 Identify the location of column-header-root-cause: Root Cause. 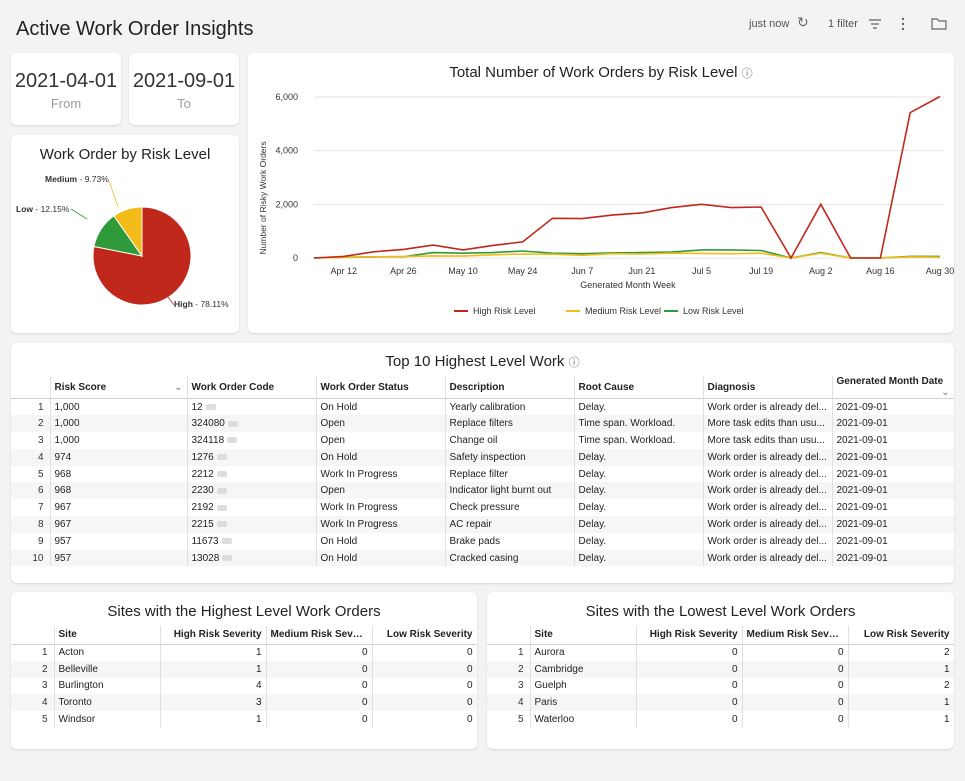
(639, 387).